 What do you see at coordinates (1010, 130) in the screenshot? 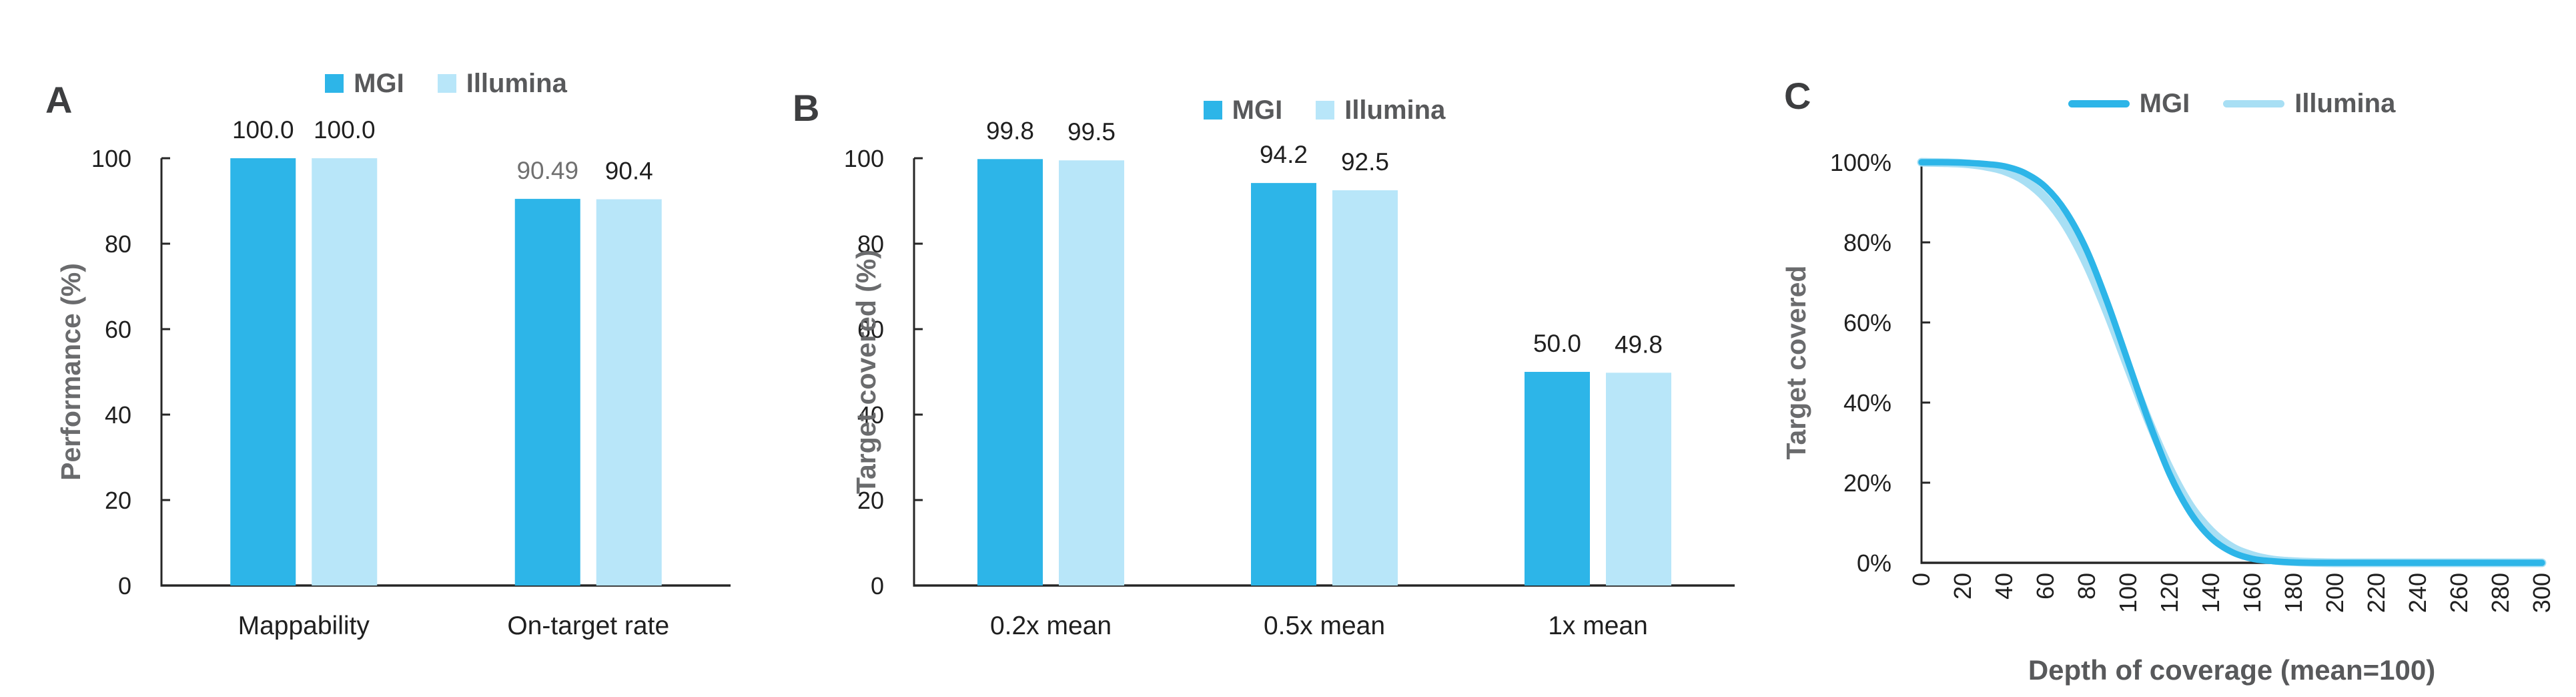
I see `value-label: 99.8` at bounding box center [1010, 130].